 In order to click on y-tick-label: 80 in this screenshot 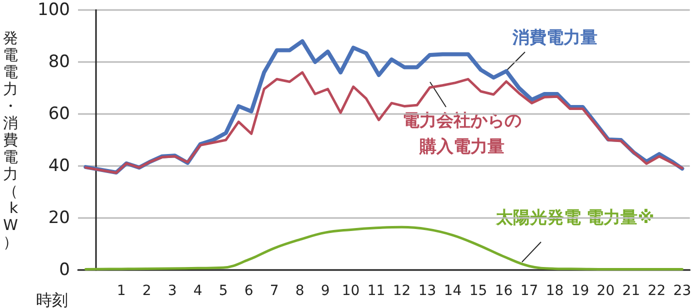, I will do `click(59, 62)`.